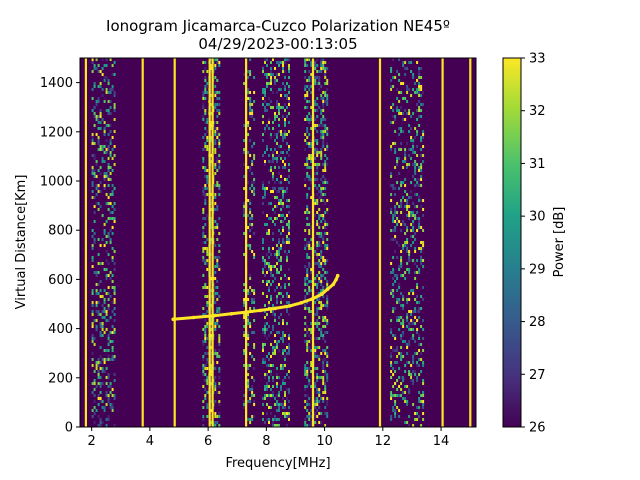 The height and width of the screenshot is (480, 640). I want to click on y-tick-label: 1000, so click(56, 182).